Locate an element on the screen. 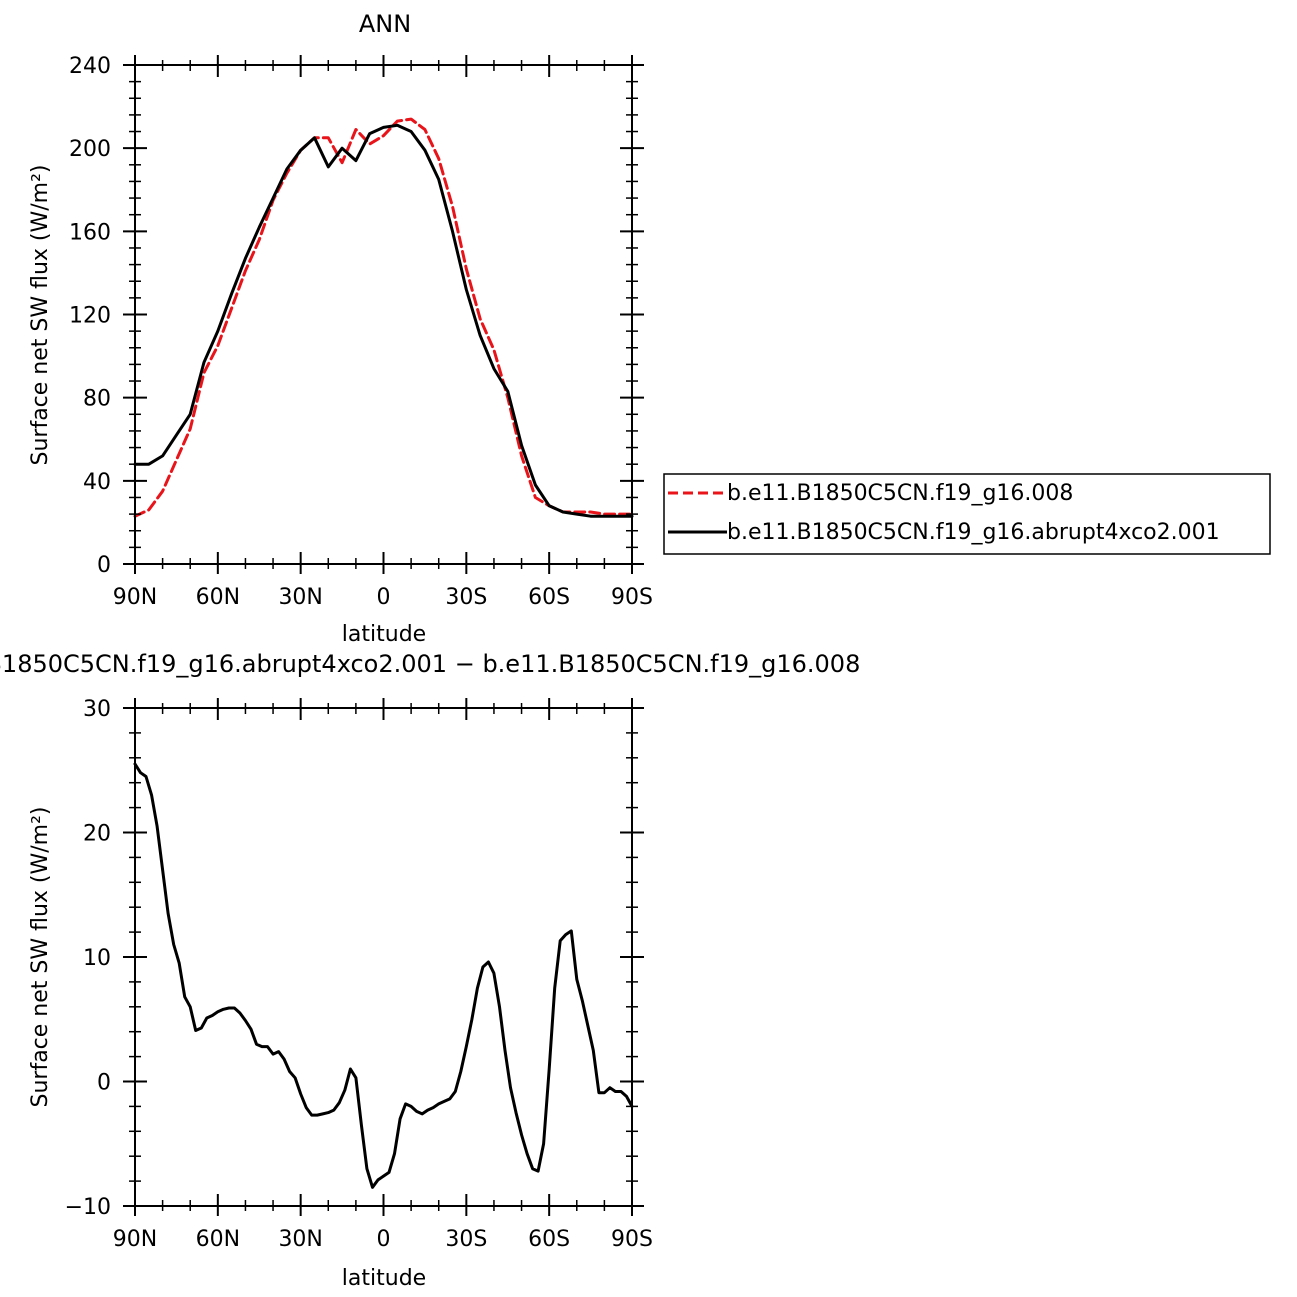 The image size is (1297, 1297). top-y-tick-label: 160 is located at coordinates (90, 232).